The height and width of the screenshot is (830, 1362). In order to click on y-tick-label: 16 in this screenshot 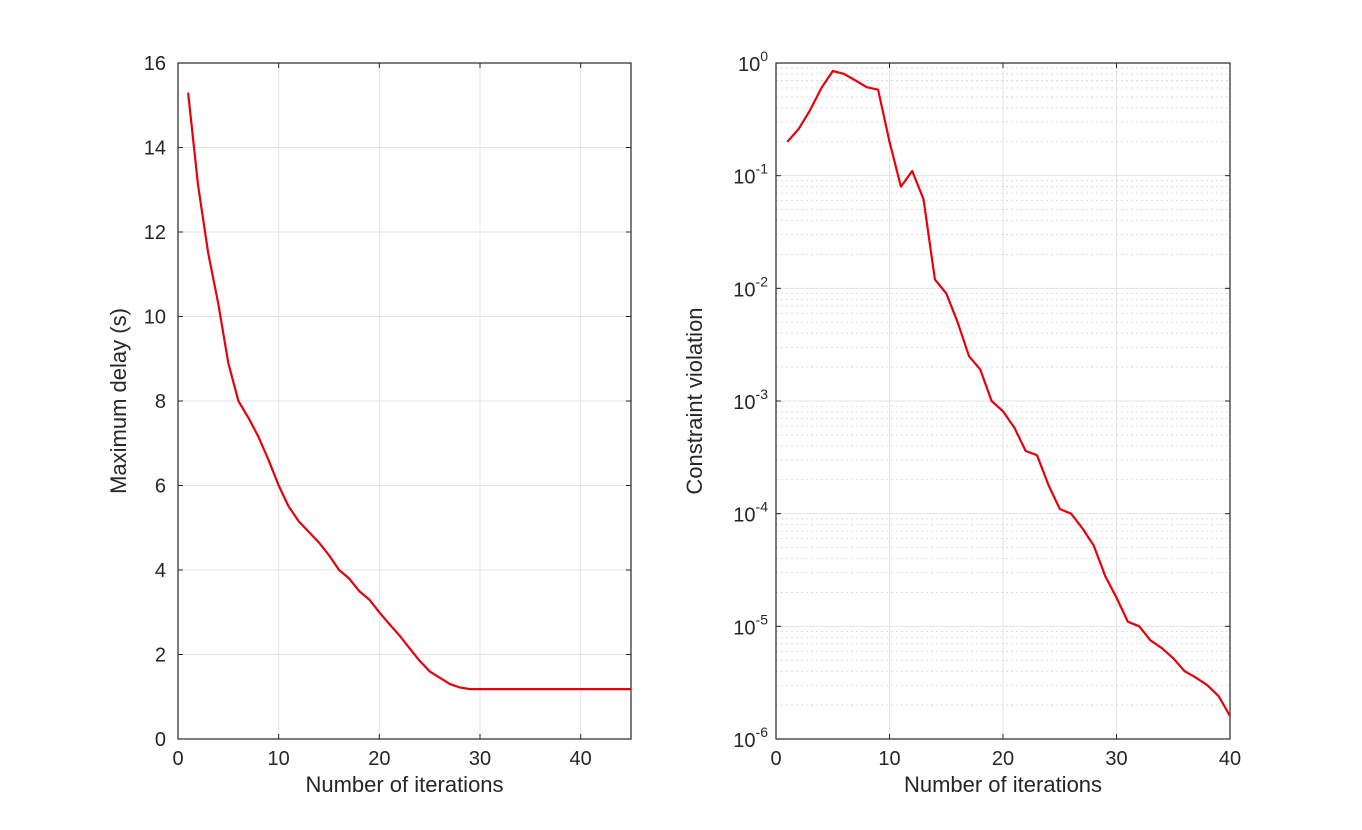, I will do `click(155, 64)`.